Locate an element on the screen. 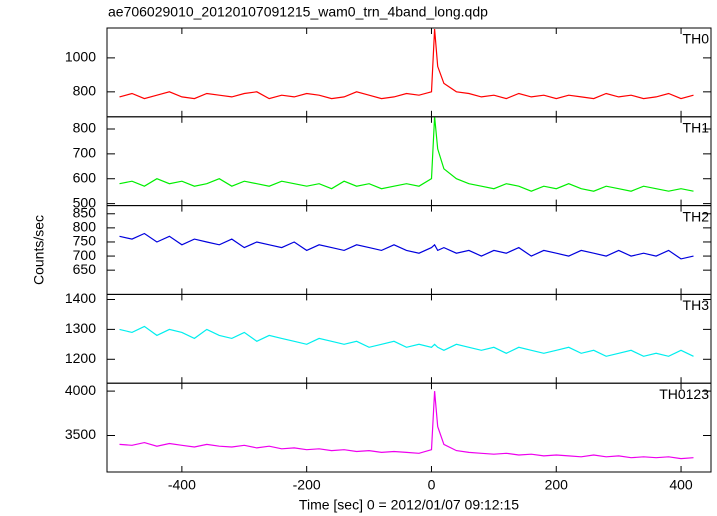 Image resolution: width=717 pixels, height=516 pixels. x-tick-label: 200 is located at coordinates (557, 485).